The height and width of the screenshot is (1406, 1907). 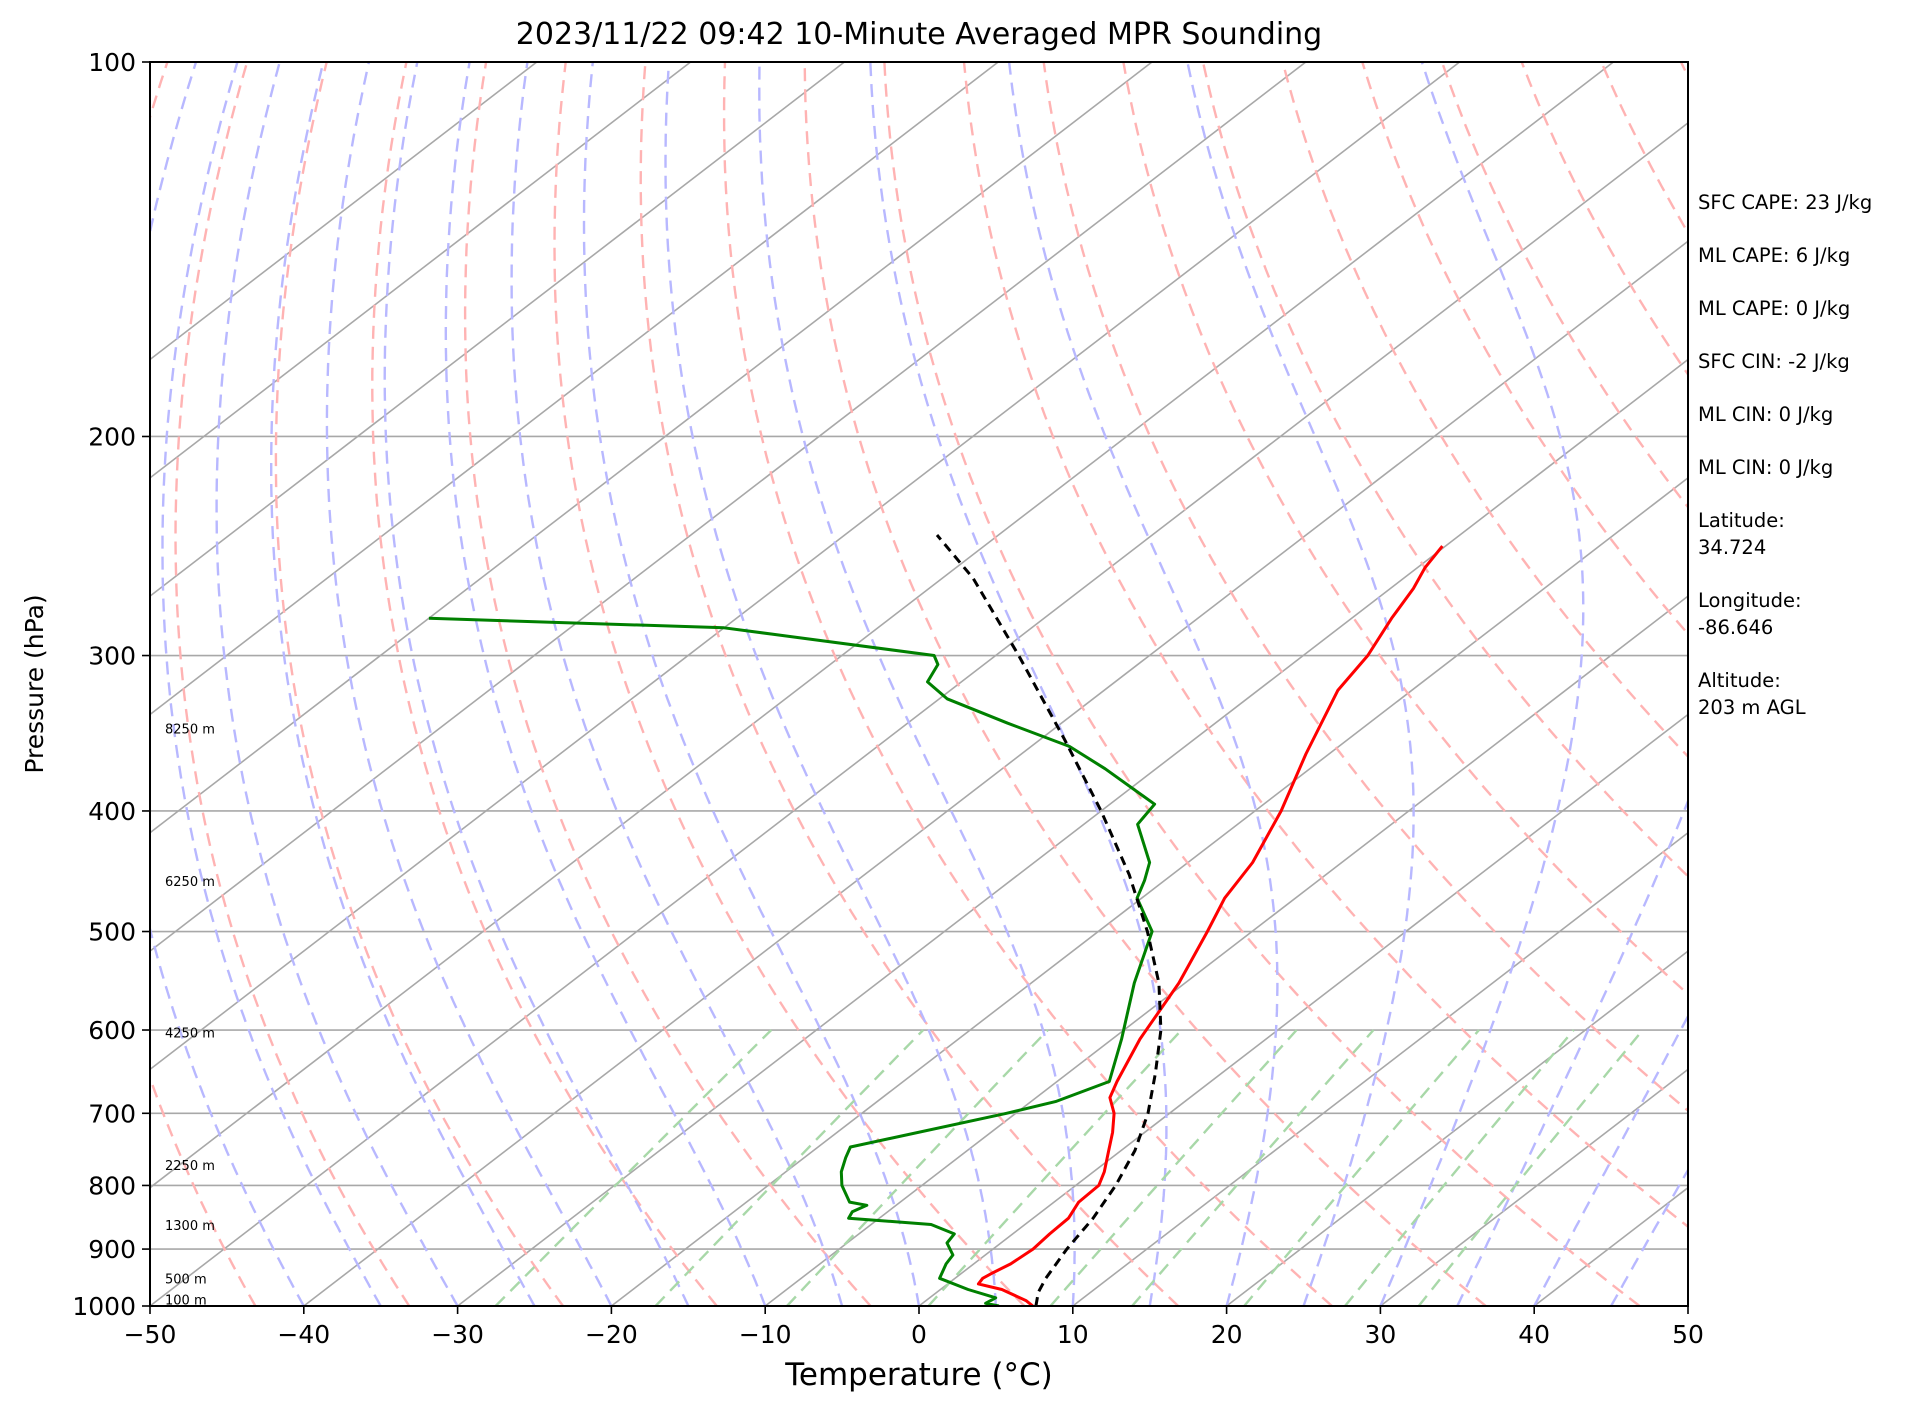 What do you see at coordinates (150, 1334) in the screenshot?
I see `x-tick-label: −50` at bounding box center [150, 1334].